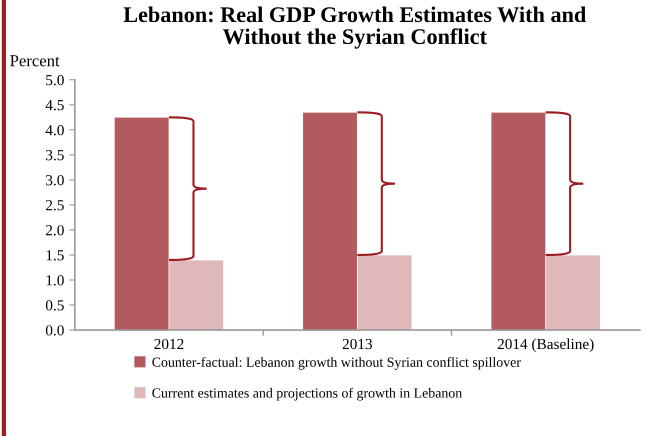  What do you see at coordinates (55, 80) in the screenshot?
I see `y-tick-label: 5.0` at bounding box center [55, 80].